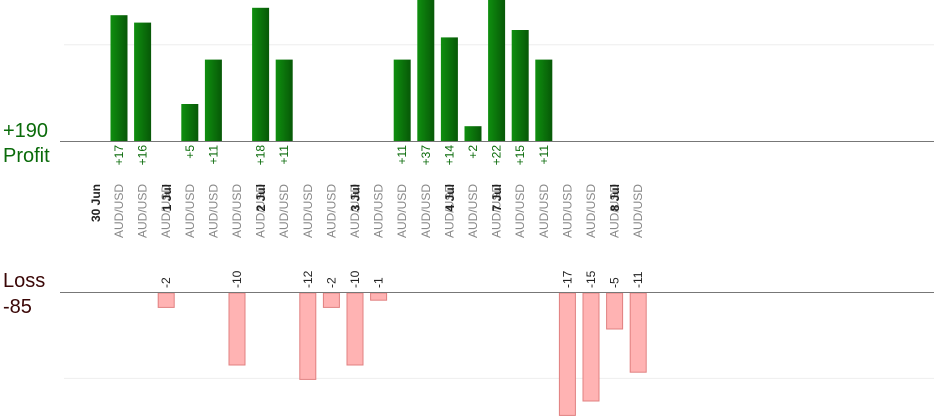 The image size is (934, 420). What do you see at coordinates (615, 197) in the screenshot?
I see `date-tick-label: 8 Jul` at bounding box center [615, 197].